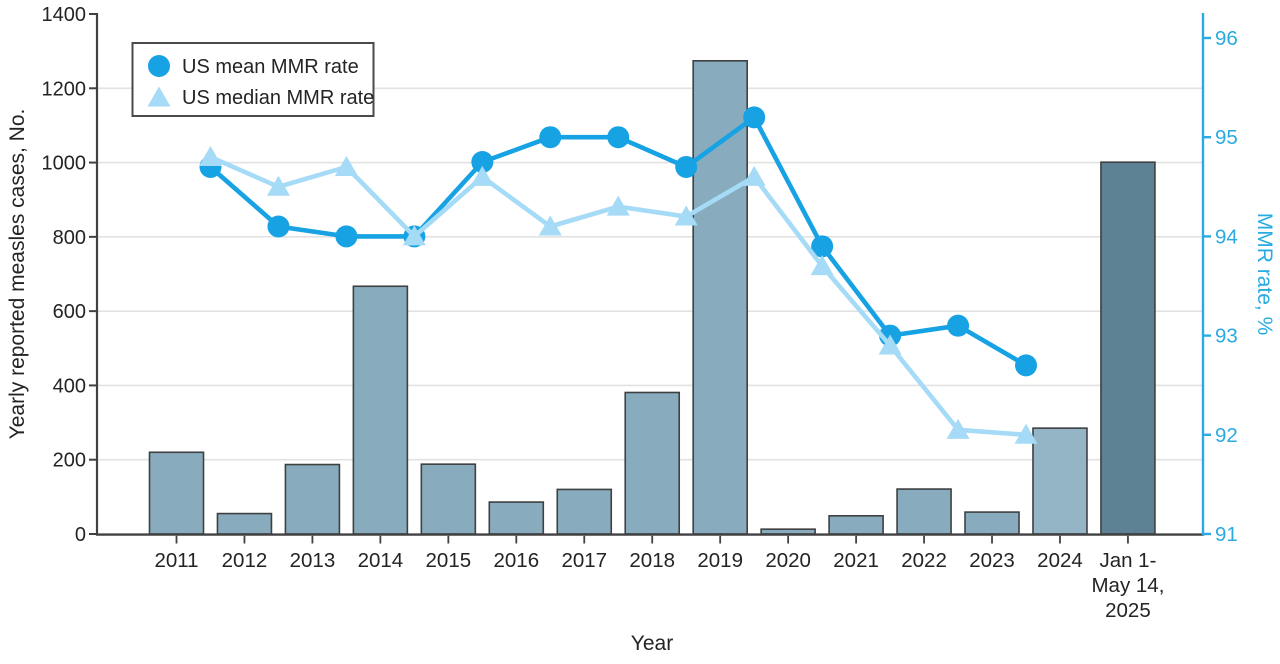 The height and width of the screenshot is (664, 1280). Describe the element at coordinates (1127, 560) in the screenshot. I see `x-axis-label-2025-line0: Jan 1-` at that location.